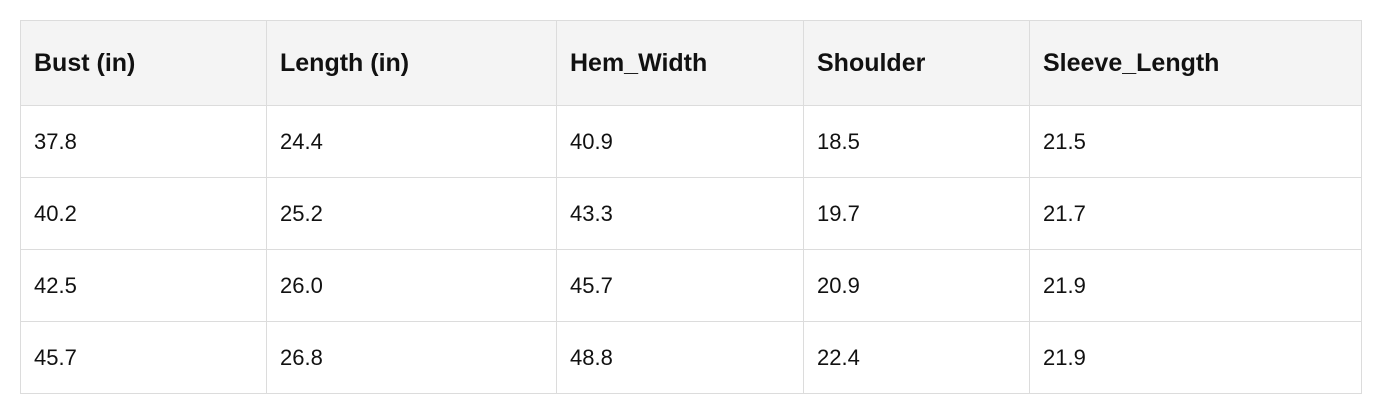  What do you see at coordinates (411, 213) in the screenshot?
I see `table-cell: 25.2` at bounding box center [411, 213].